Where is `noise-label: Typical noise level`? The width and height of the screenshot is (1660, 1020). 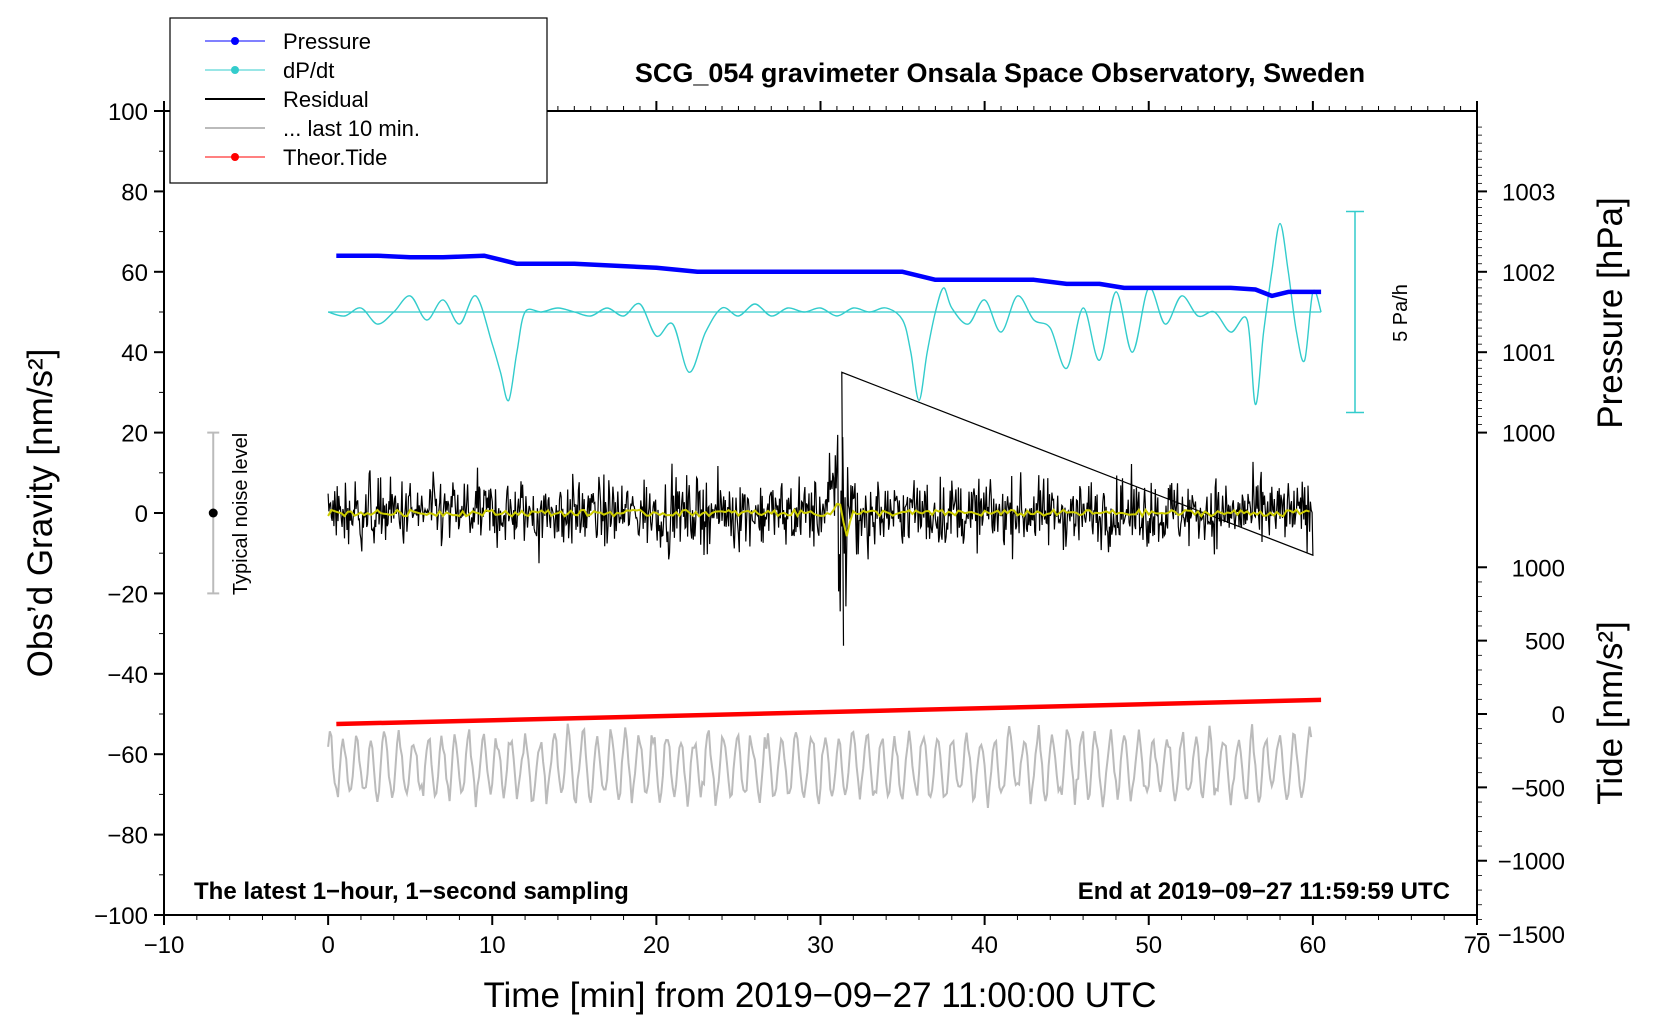 noise-label: Typical noise level is located at coordinates (241, 514).